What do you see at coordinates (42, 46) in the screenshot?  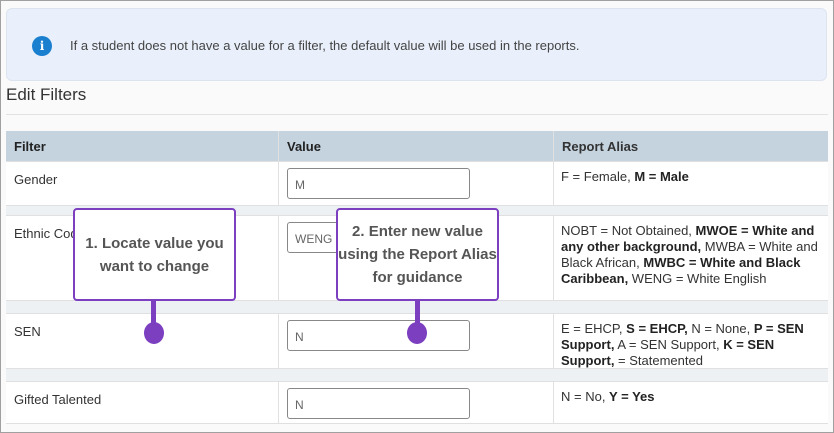 I see `info-icon: i` at bounding box center [42, 46].